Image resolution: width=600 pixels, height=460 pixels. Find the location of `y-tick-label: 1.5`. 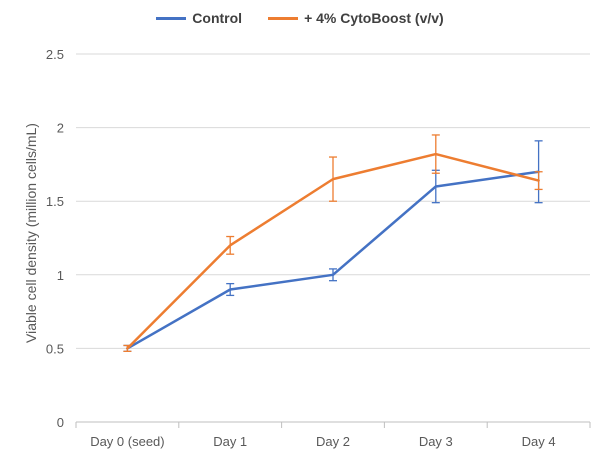

y-tick-label: 1.5 is located at coordinates (55, 201).